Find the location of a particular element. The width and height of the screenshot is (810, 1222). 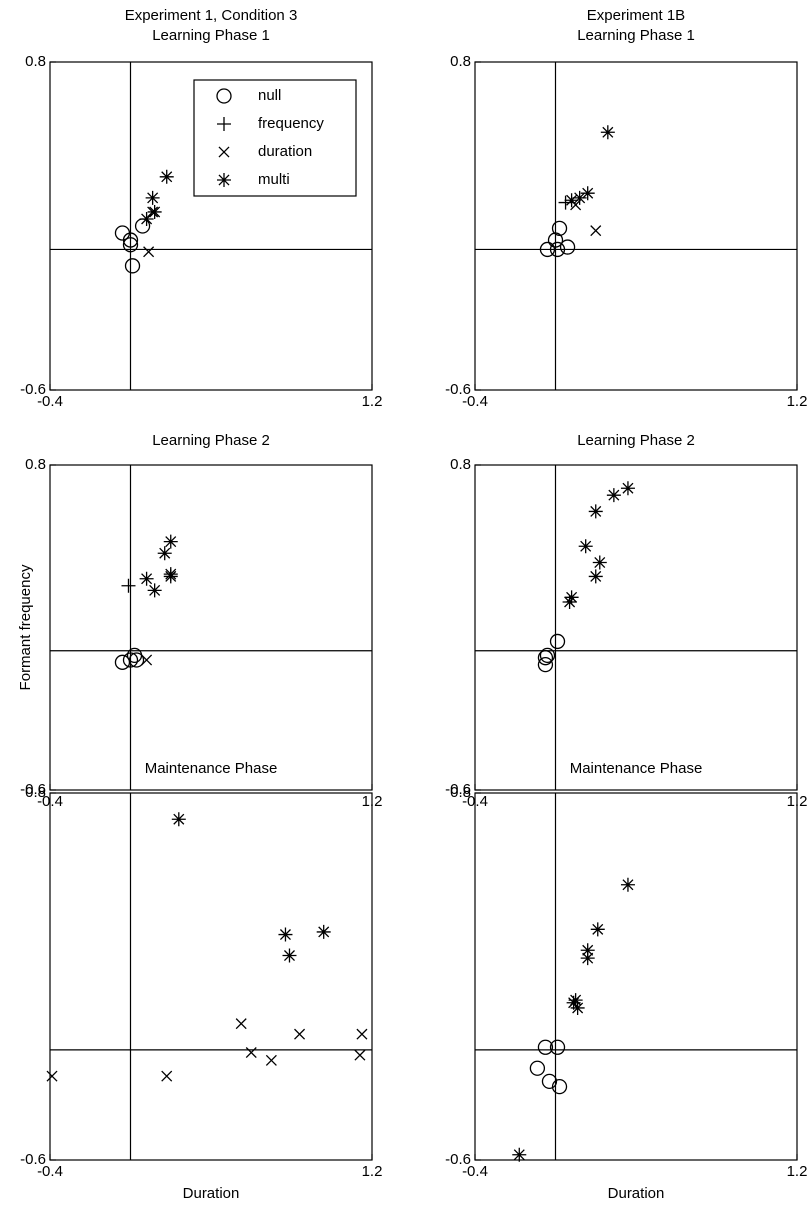

legend-label: multi is located at coordinates (274, 179).